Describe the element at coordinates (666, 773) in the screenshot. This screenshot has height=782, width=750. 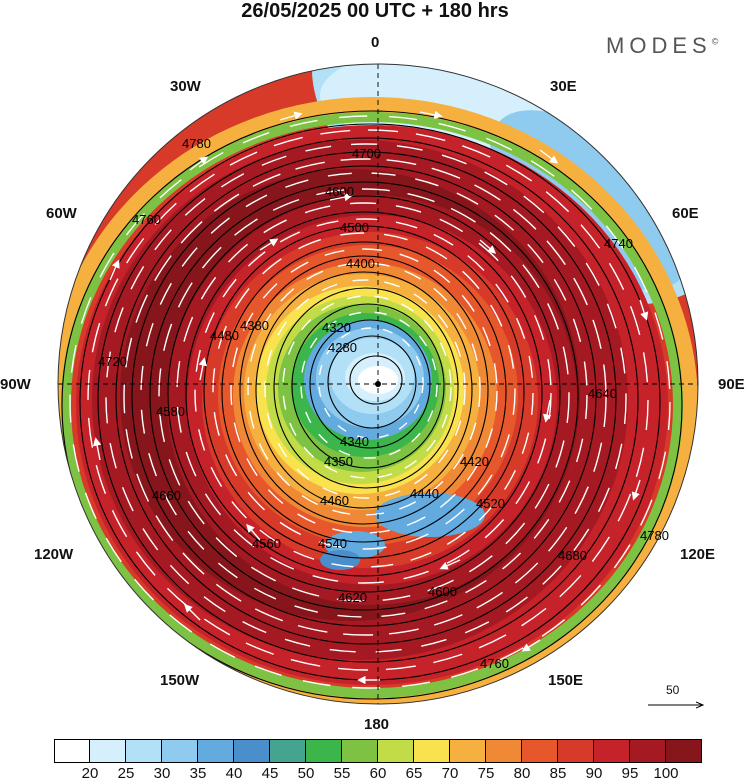
I see `colorbar-tick-label: 100` at that location.